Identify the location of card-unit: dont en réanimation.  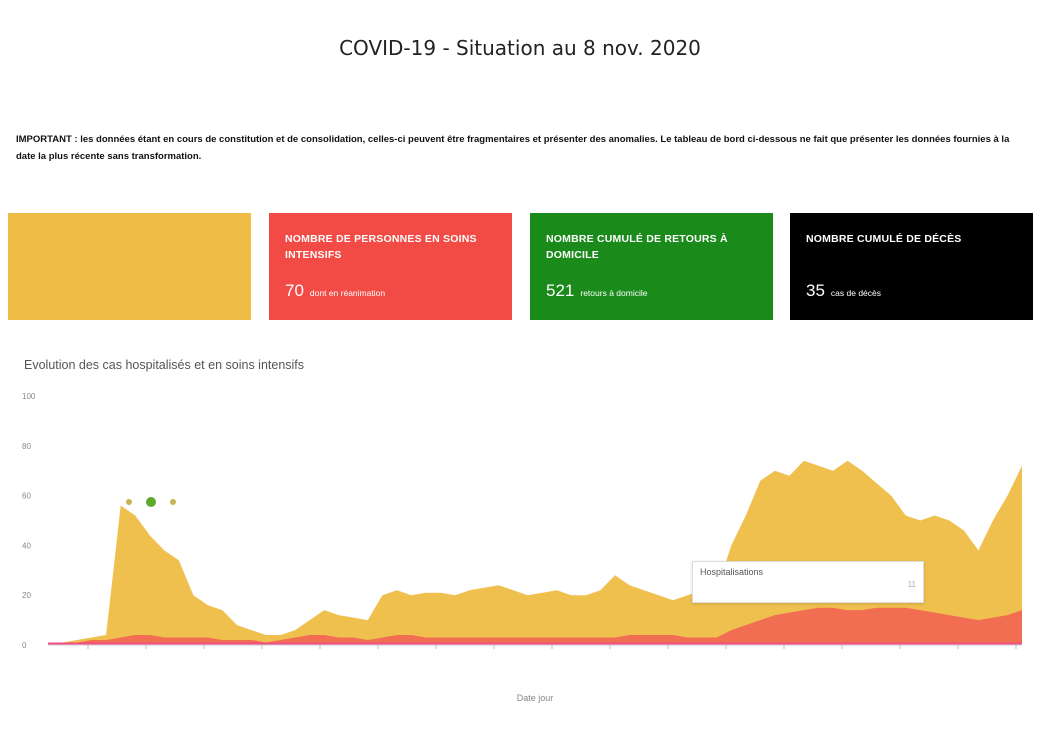
(347, 293).